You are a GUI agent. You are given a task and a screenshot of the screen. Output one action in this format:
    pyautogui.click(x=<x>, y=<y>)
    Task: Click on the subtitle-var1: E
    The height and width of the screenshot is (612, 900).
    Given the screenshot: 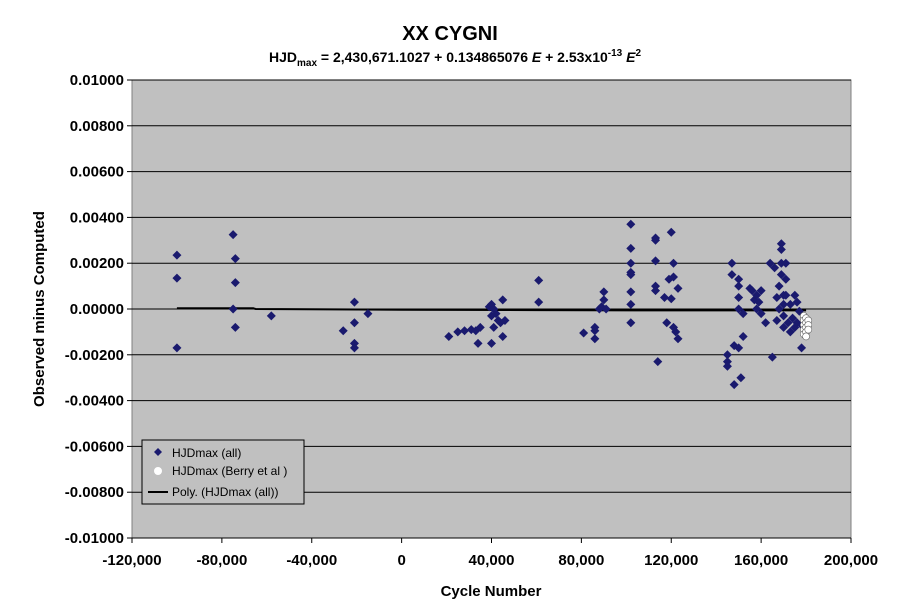 What is the action you would take?
    pyautogui.click(x=537, y=57)
    